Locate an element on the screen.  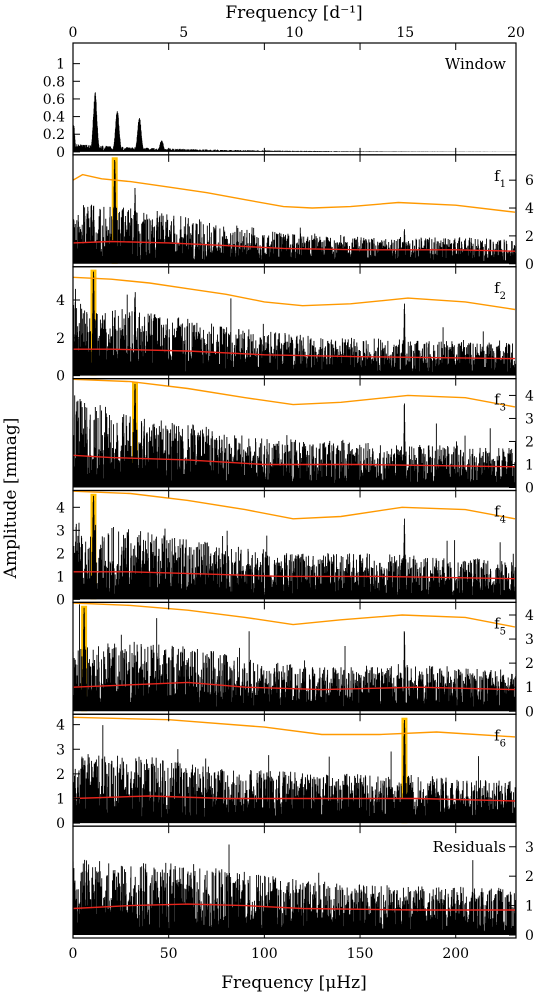
panel-7: 0 1 2 3 Residuals is located at coordinates (303, 884).